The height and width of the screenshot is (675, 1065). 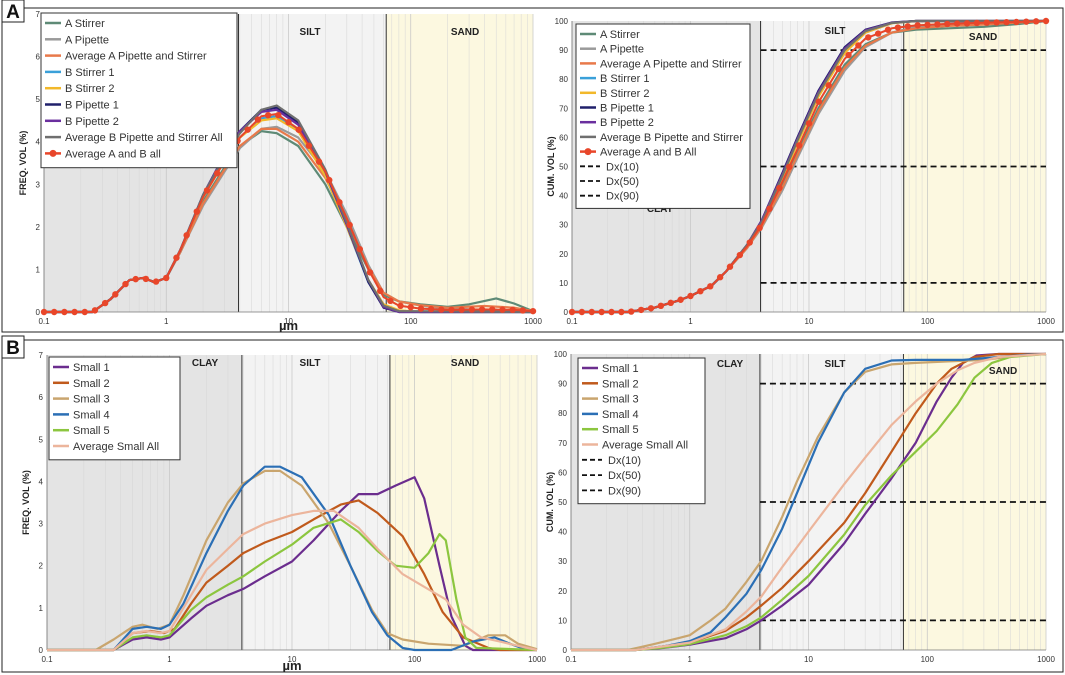 What do you see at coordinates (116, 447) in the screenshot?
I see `legend-label: Average Small All` at bounding box center [116, 447].